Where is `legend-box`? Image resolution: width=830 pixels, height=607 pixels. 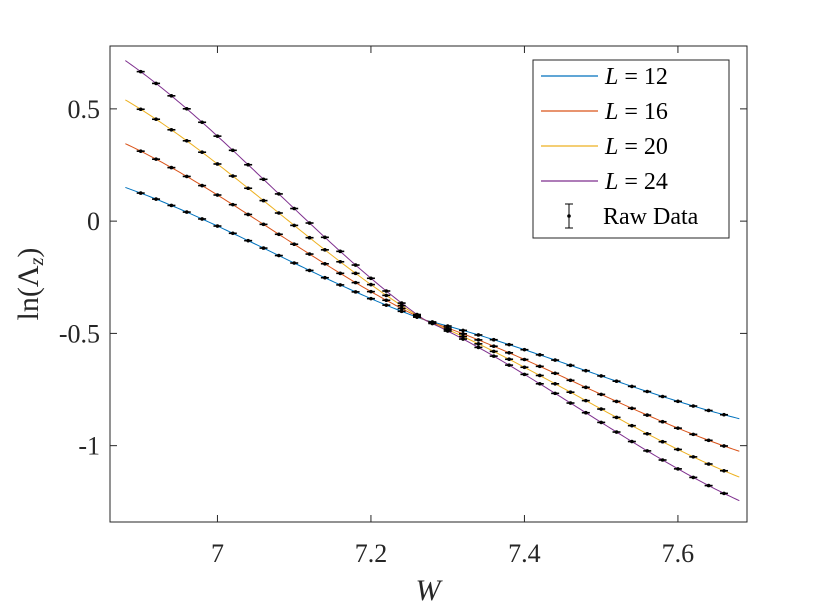
legend-box is located at coordinates (631, 149).